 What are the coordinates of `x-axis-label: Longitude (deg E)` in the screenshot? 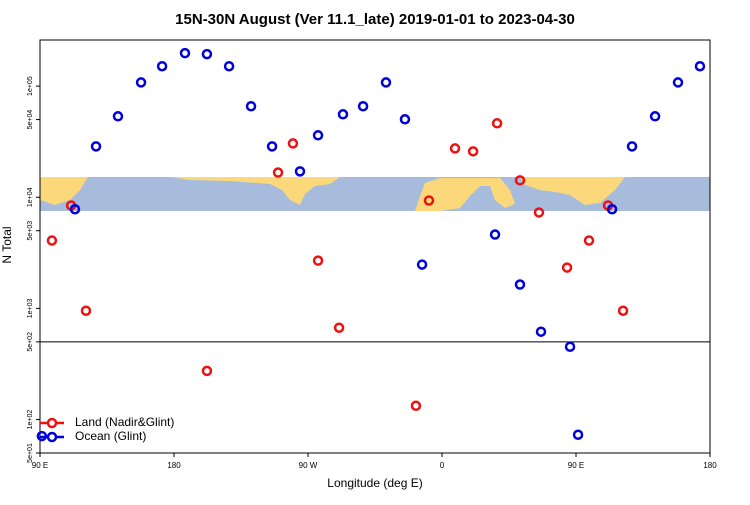 It's located at (374, 483).